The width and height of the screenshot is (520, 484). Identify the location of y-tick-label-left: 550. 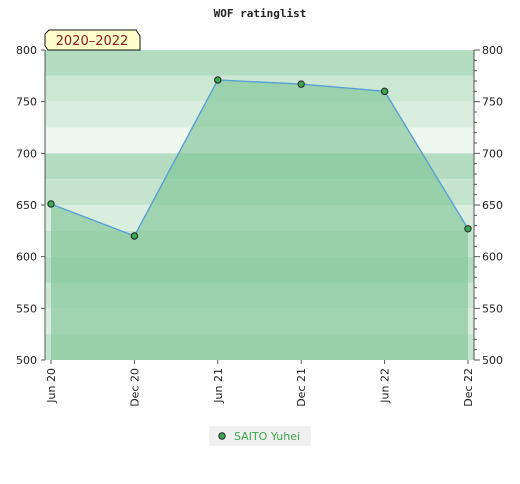
(26, 308).